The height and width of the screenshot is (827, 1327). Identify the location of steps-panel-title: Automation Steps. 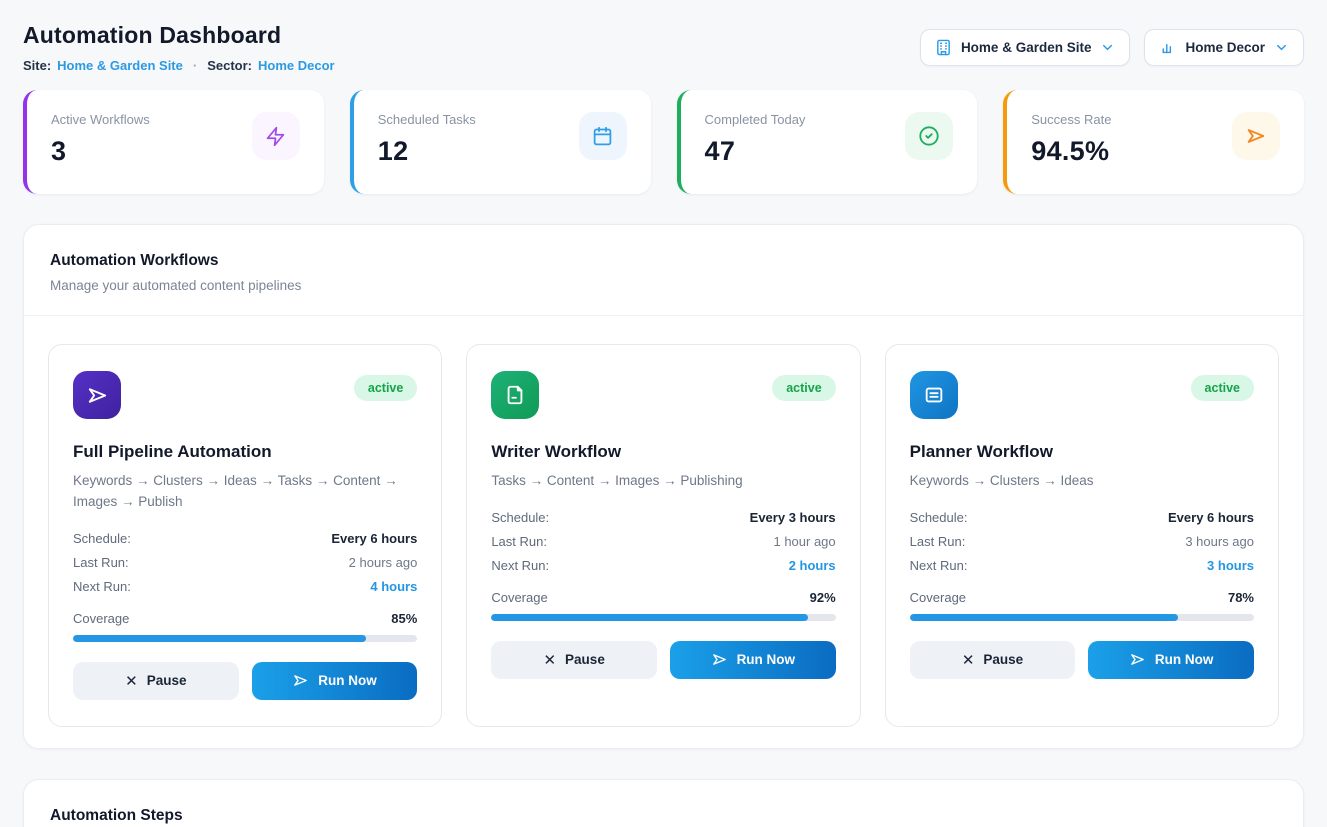
(116, 815).